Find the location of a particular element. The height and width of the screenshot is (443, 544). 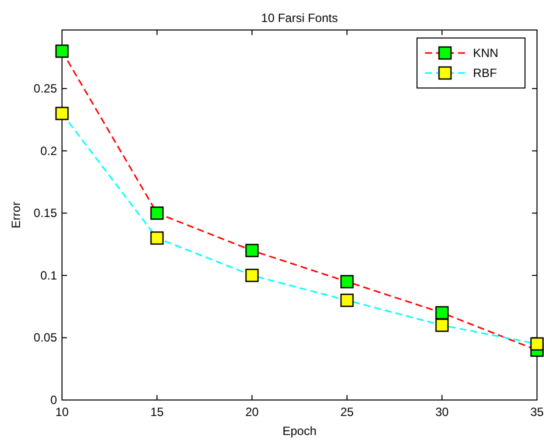

x-tick-label: 25 is located at coordinates (347, 412).